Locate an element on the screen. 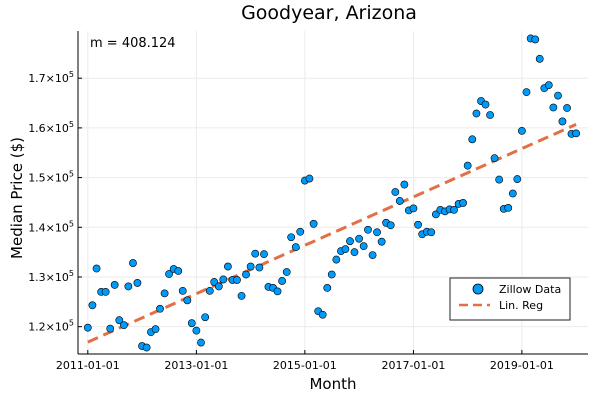 This screenshot has width=600, height=400. legend: Zillow Data Lin. Reg is located at coordinates (510, 299).